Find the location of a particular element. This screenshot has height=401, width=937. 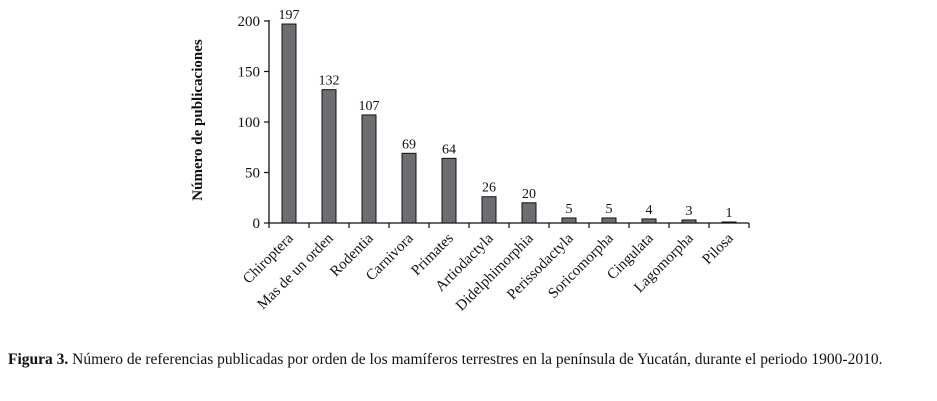

y-tick-label: 100 is located at coordinates (249, 123).